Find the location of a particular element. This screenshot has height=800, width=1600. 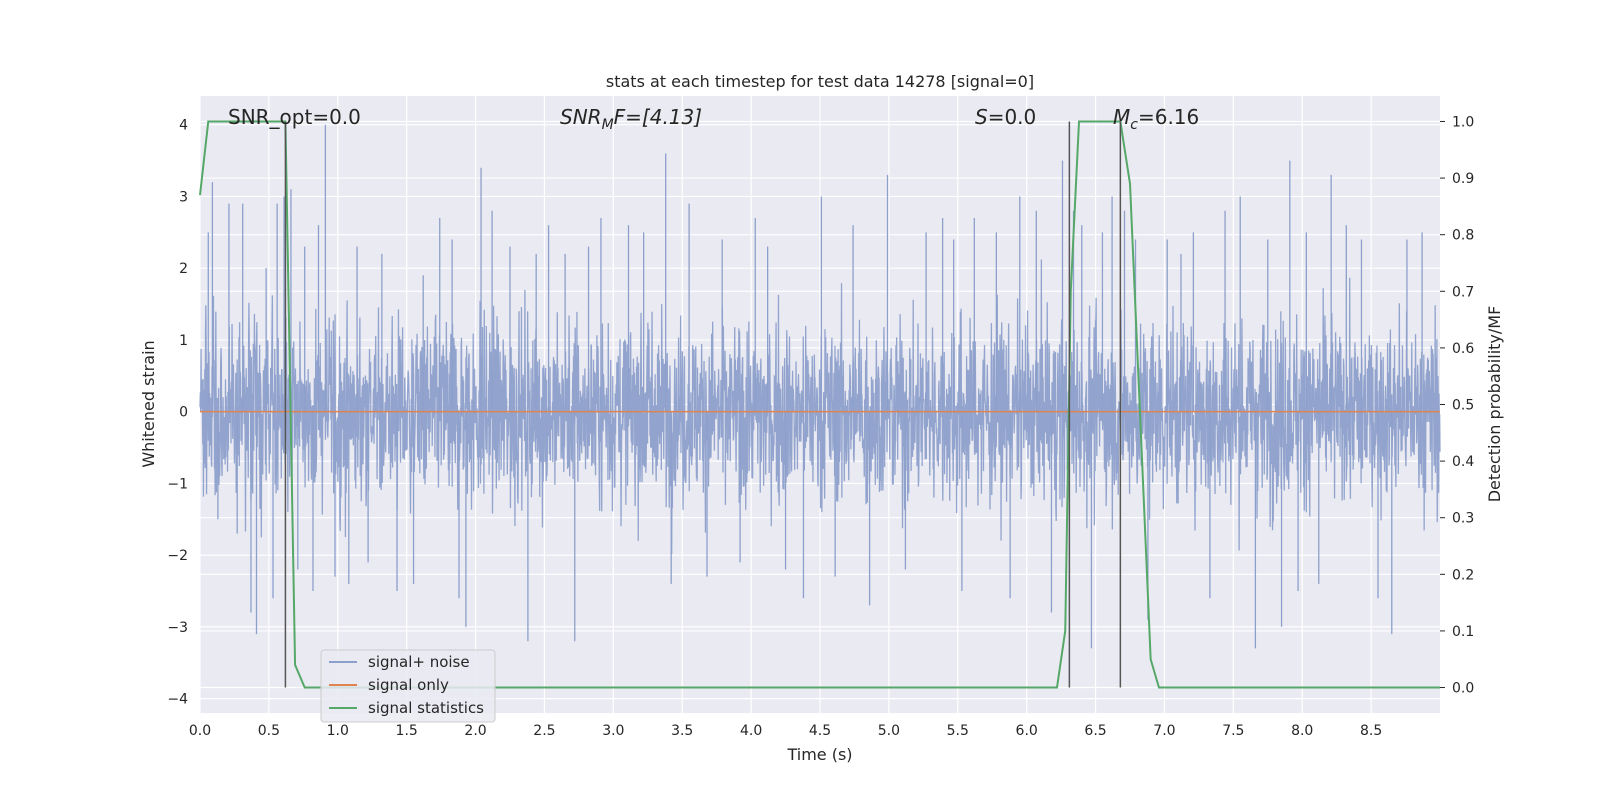

y-tick-label: −4 is located at coordinates (177, 700).